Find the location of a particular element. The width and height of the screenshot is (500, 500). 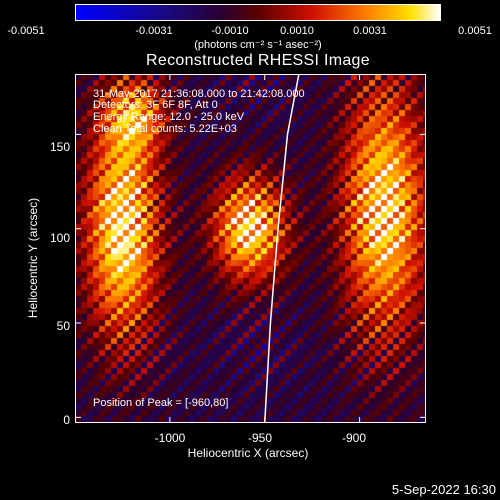

colorbar-units: (photons cm⁻² s⁻¹ asec⁻²) is located at coordinates (258, 45).